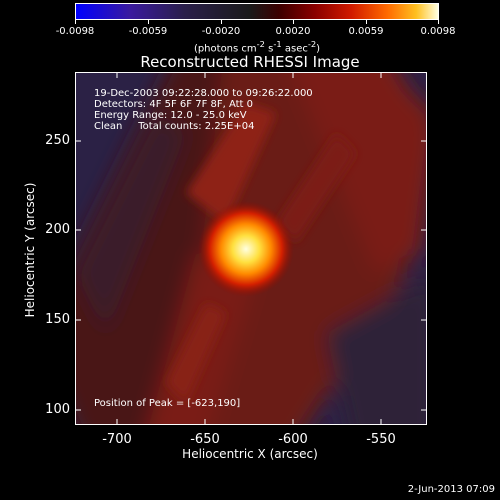 Image resolution: width=500 pixels, height=500 pixels. Describe the element at coordinates (257, 11) in the screenshot. I see `colorbar` at that location.